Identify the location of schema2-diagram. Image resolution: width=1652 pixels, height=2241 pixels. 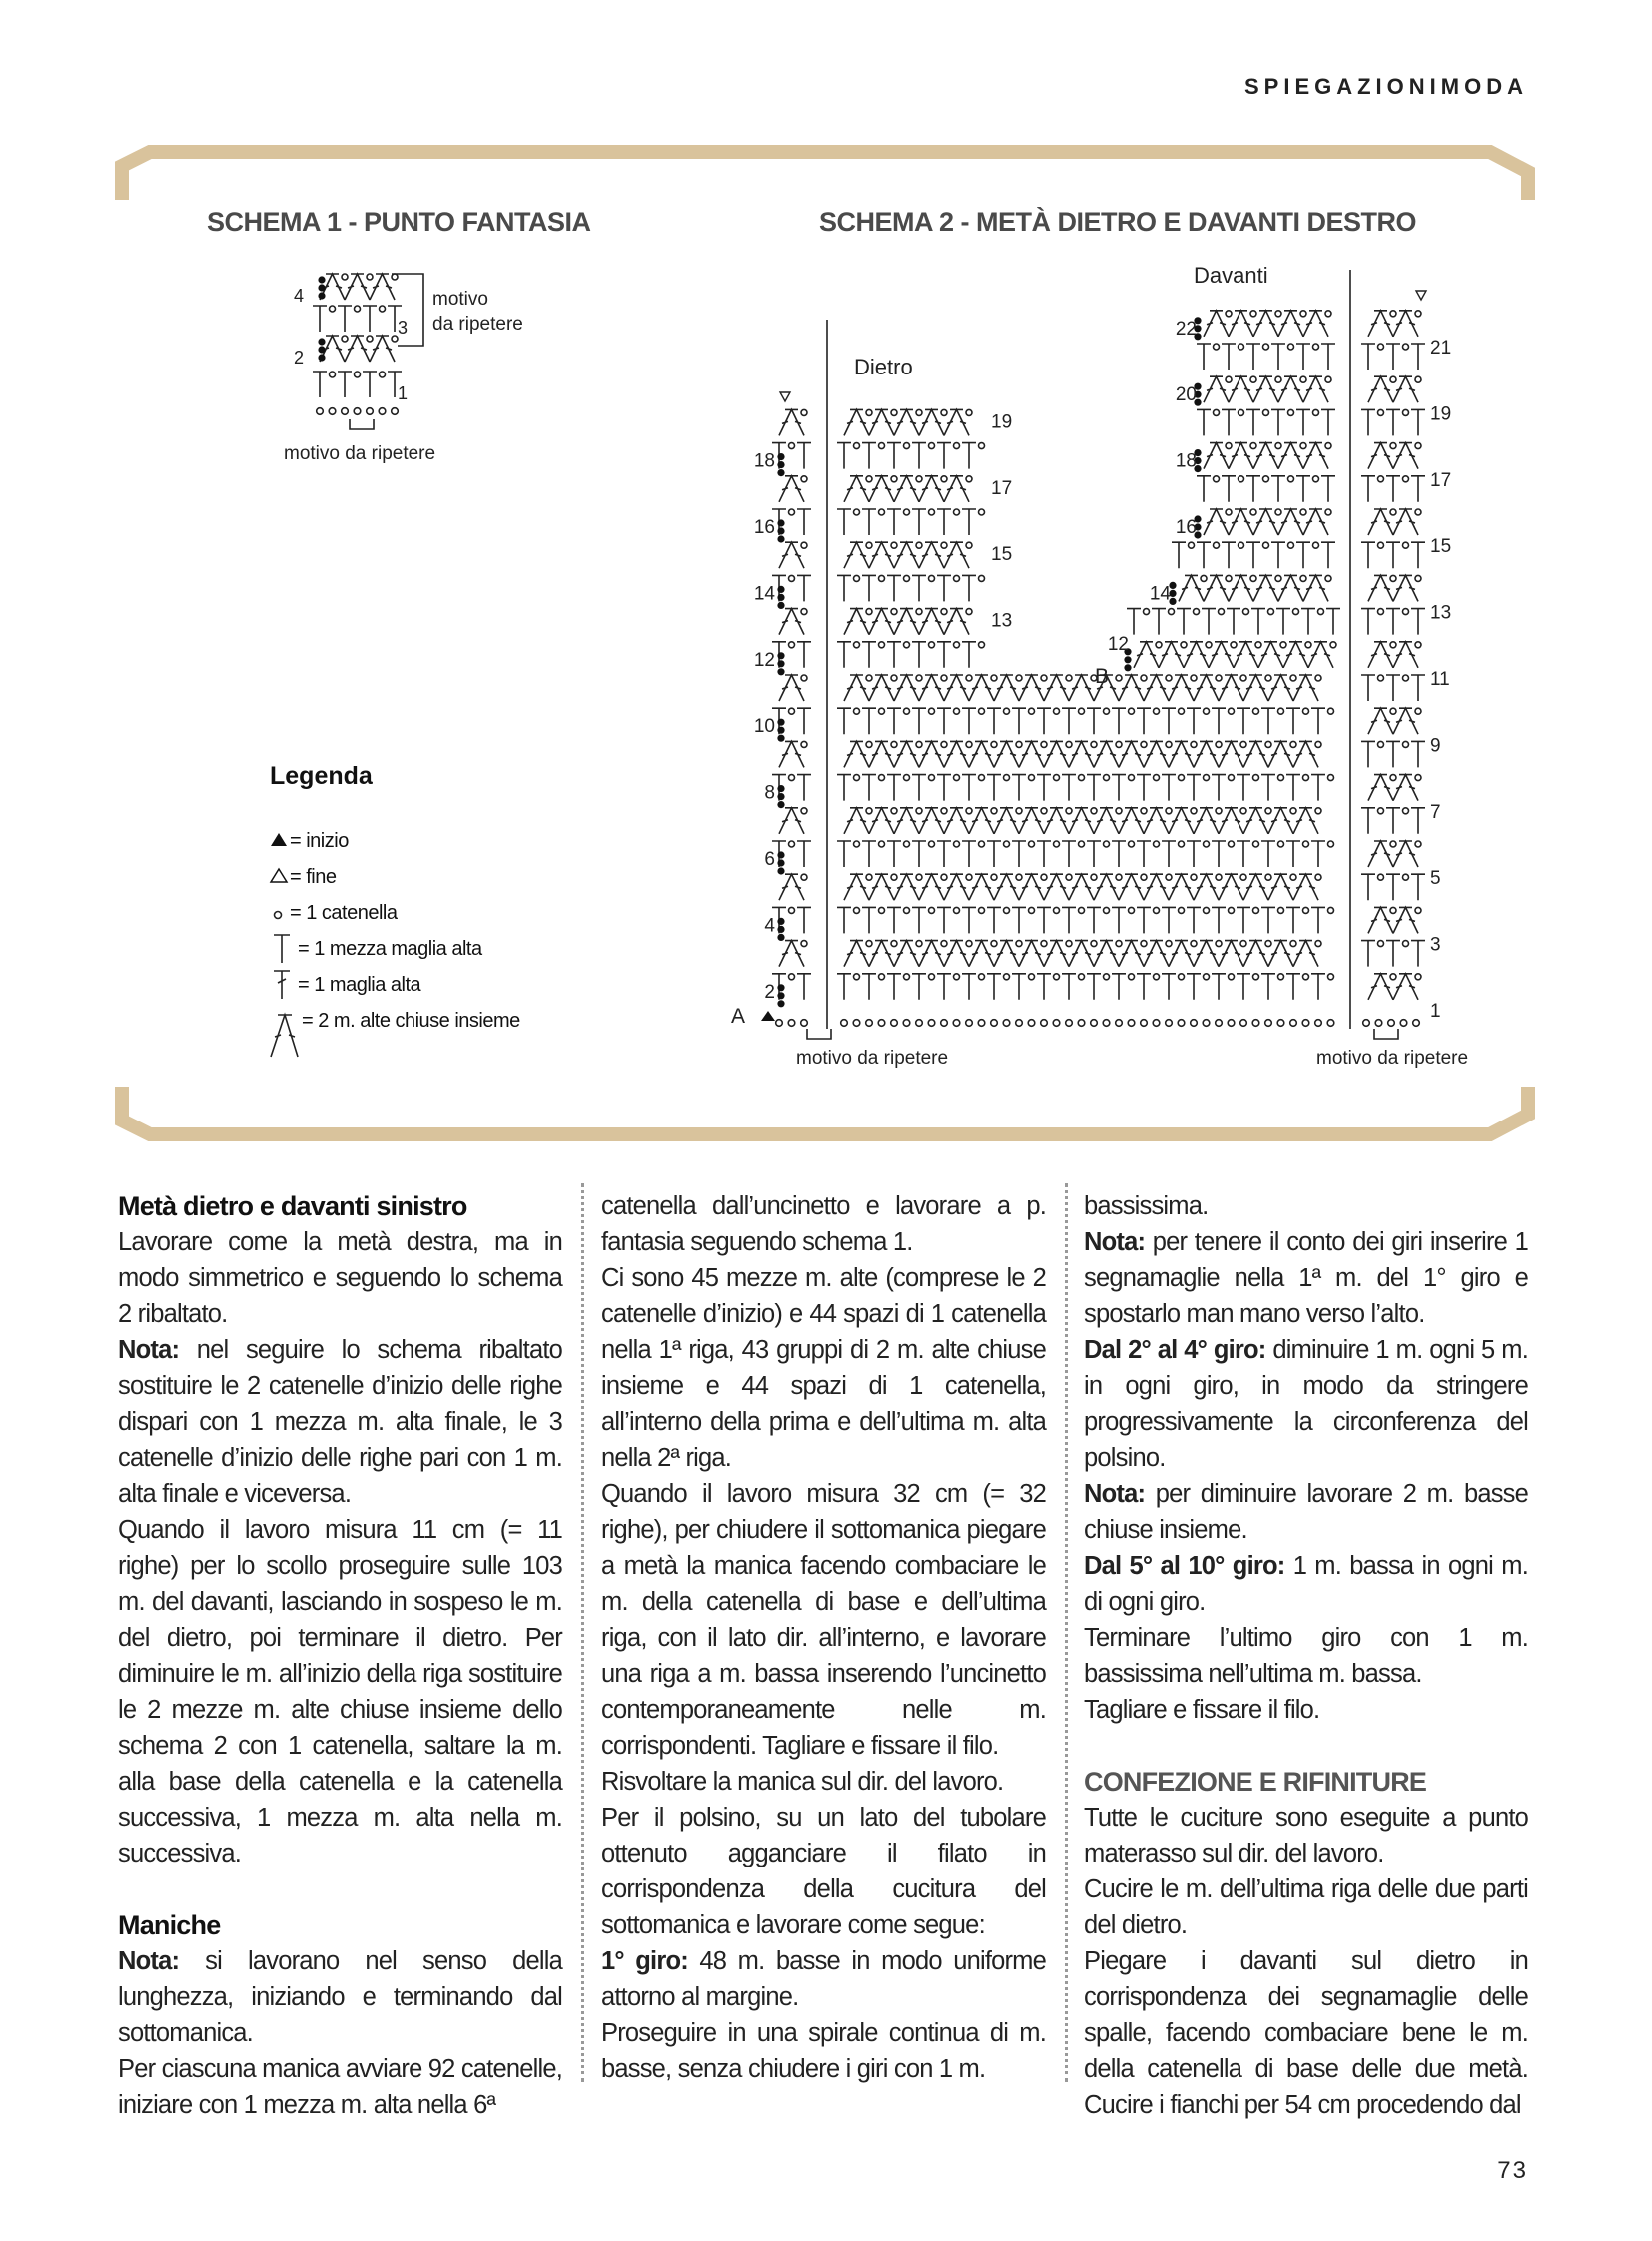
(1094, 655).